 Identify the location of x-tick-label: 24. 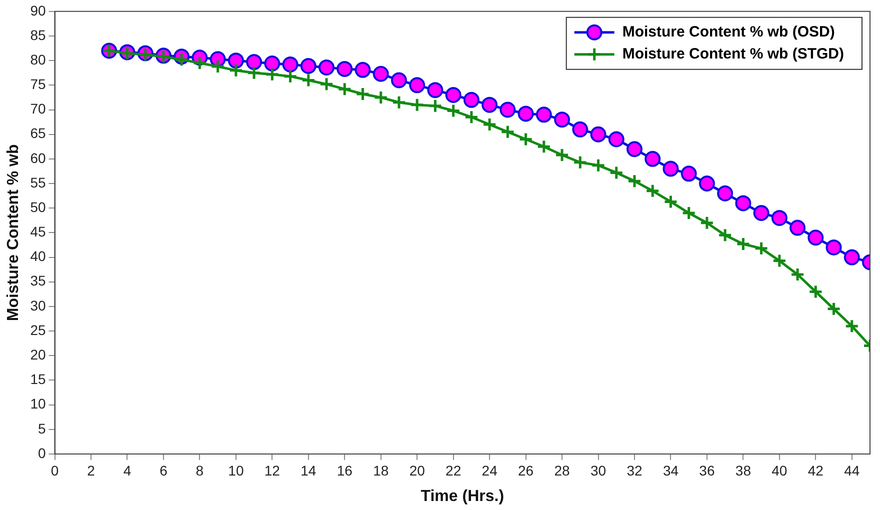
(490, 470).